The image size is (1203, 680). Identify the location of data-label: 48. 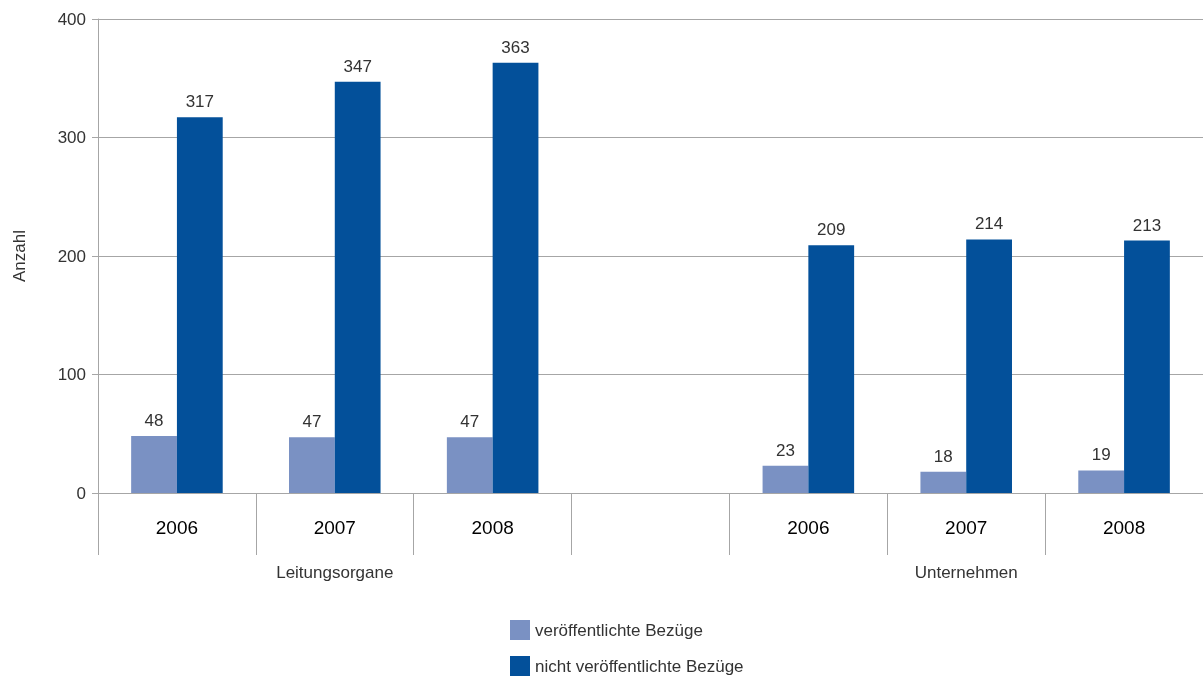
(154, 421).